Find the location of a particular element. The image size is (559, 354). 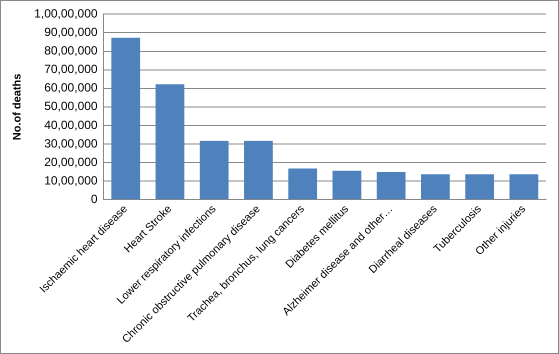

y-tick-label: 50,00,000 is located at coordinates (71, 106).